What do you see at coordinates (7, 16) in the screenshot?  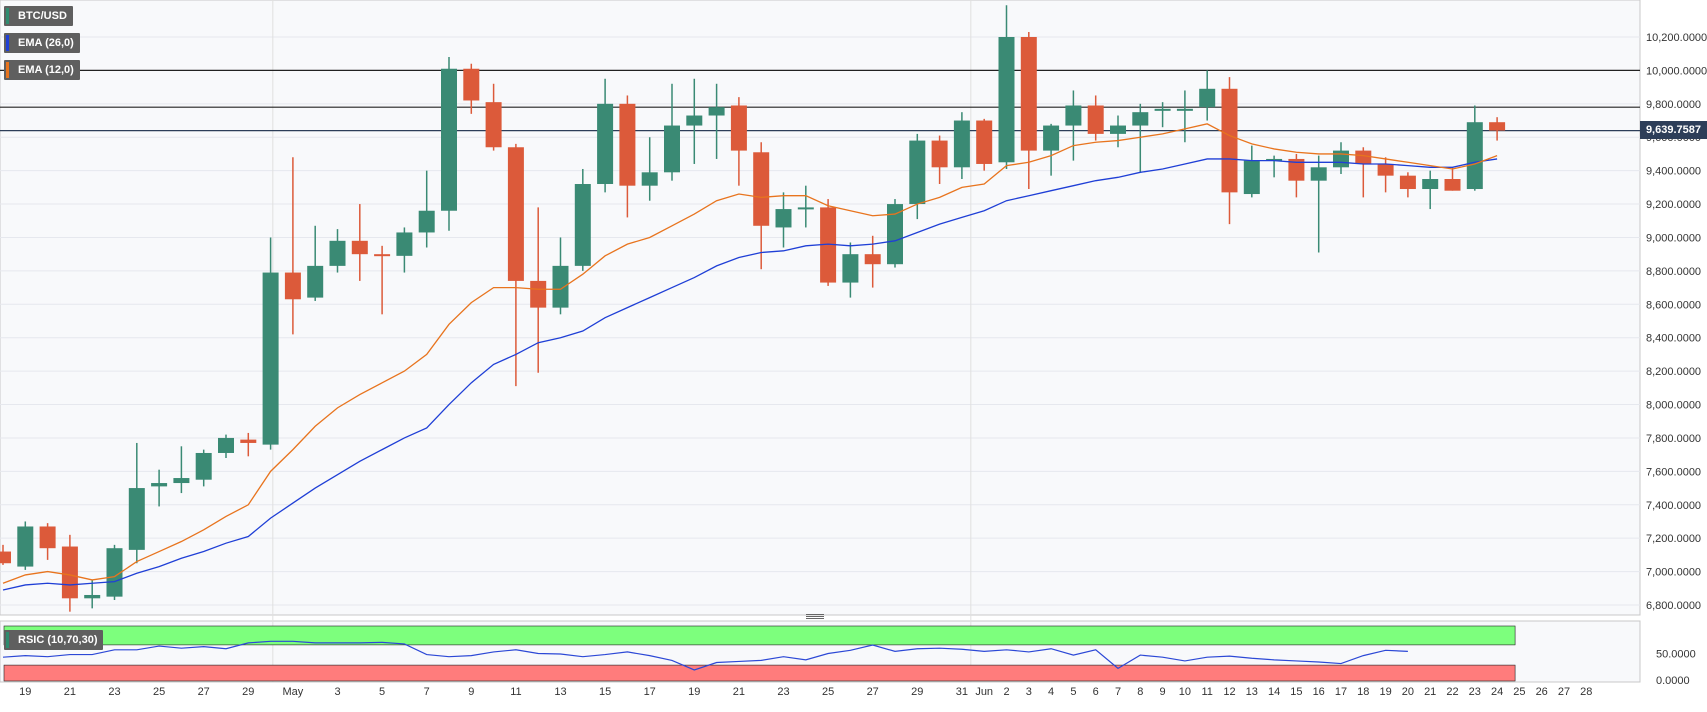 I see `symbol-color-swatch` at bounding box center [7, 16].